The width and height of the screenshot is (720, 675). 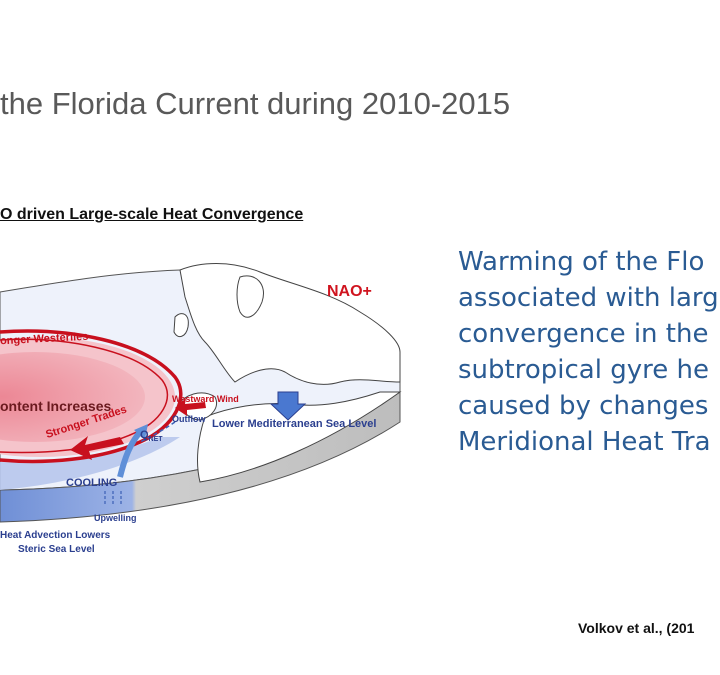 What do you see at coordinates (56, 406) in the screenshot?
I see `content-label: ontent Increases` at bounding box center [56, 406].